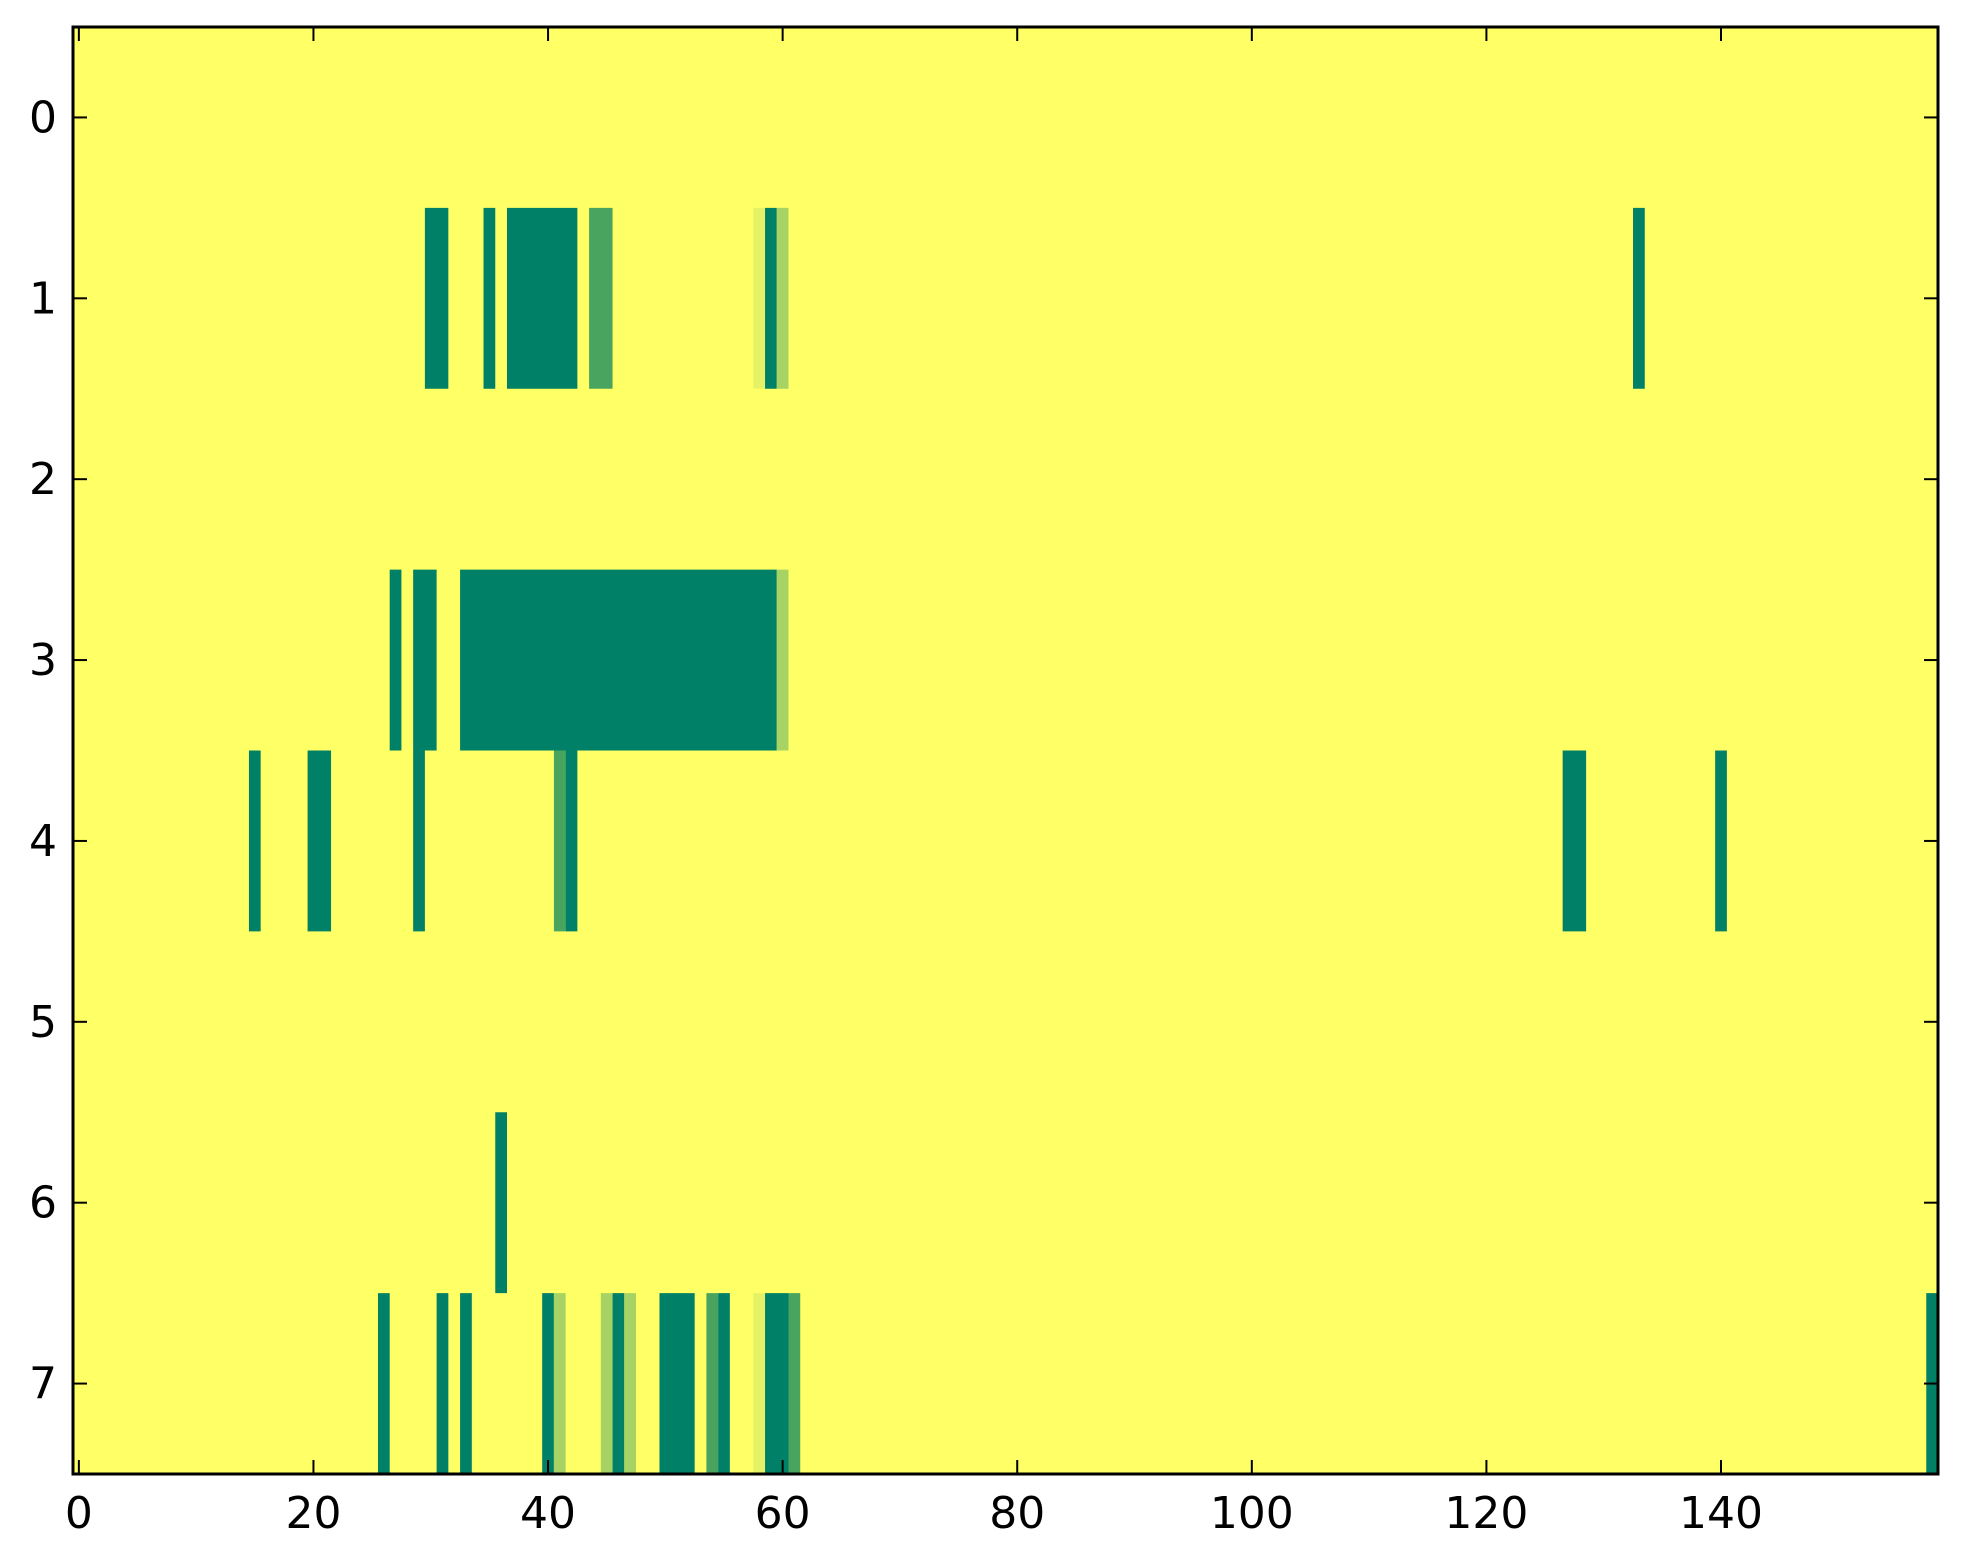 This screenshot has width=1963, height=1564. What do you see at coordinates (43, 1203) in the screenshot?
I see `y-tick-label-6: 6` at bounding box center [43, 1203].